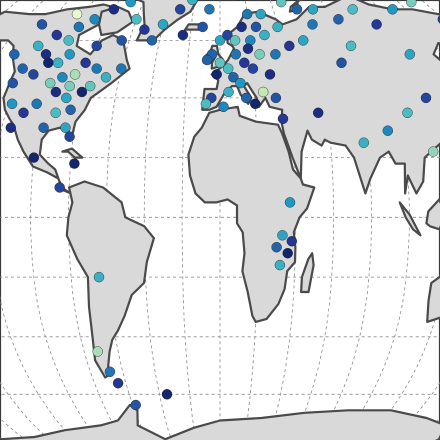  Describe the element at coordinates (220, 421) in the screenshot. I see `landmass-antarctica` at that location.